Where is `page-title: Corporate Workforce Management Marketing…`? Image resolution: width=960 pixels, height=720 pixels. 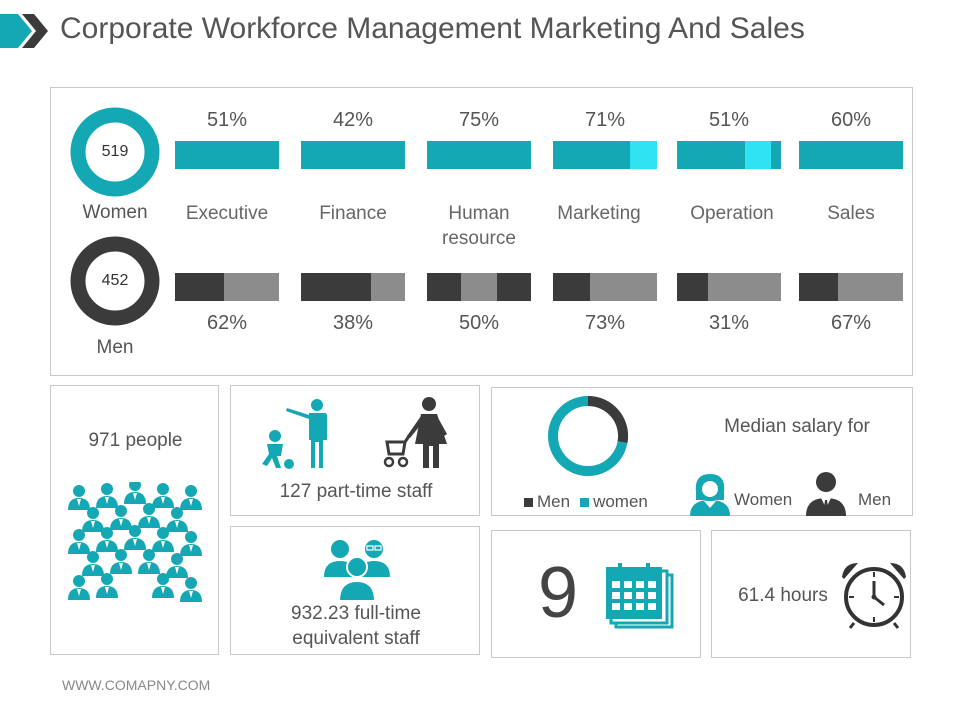
page-title: Corporate Workforce Management Marketing… is located at coordinates (432, 28).